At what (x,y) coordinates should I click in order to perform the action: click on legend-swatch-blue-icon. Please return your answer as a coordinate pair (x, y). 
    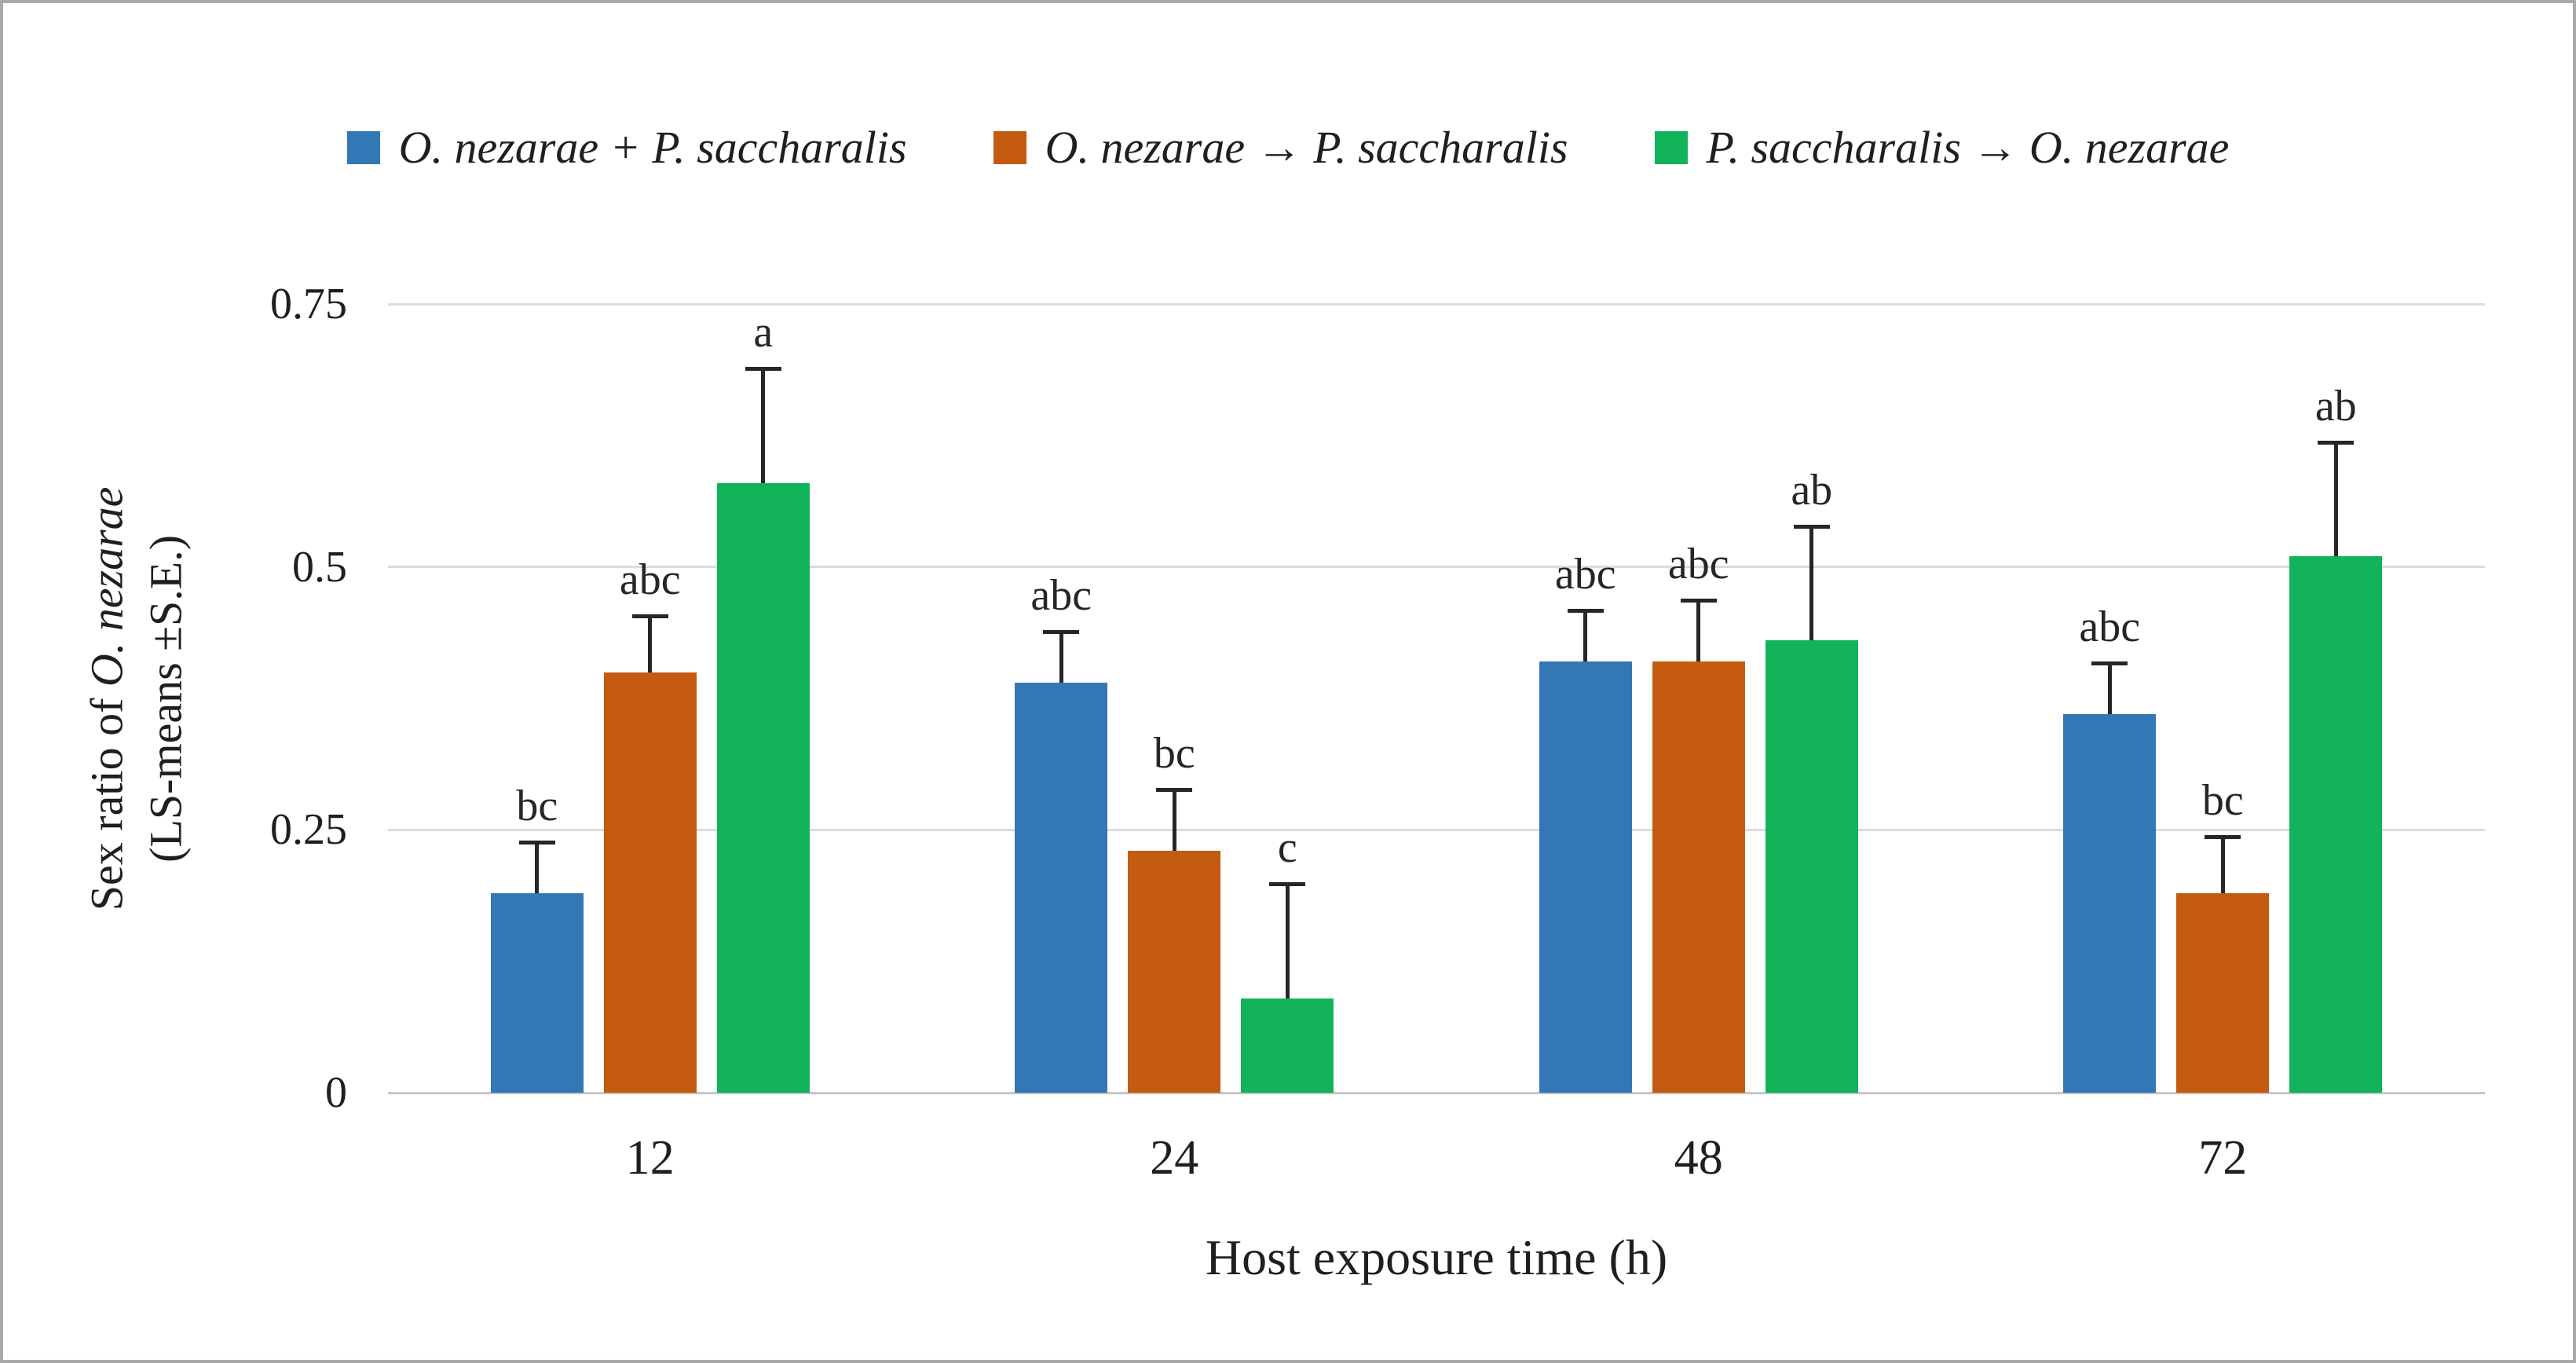
    Looking at the image, I should click on (363, 147).